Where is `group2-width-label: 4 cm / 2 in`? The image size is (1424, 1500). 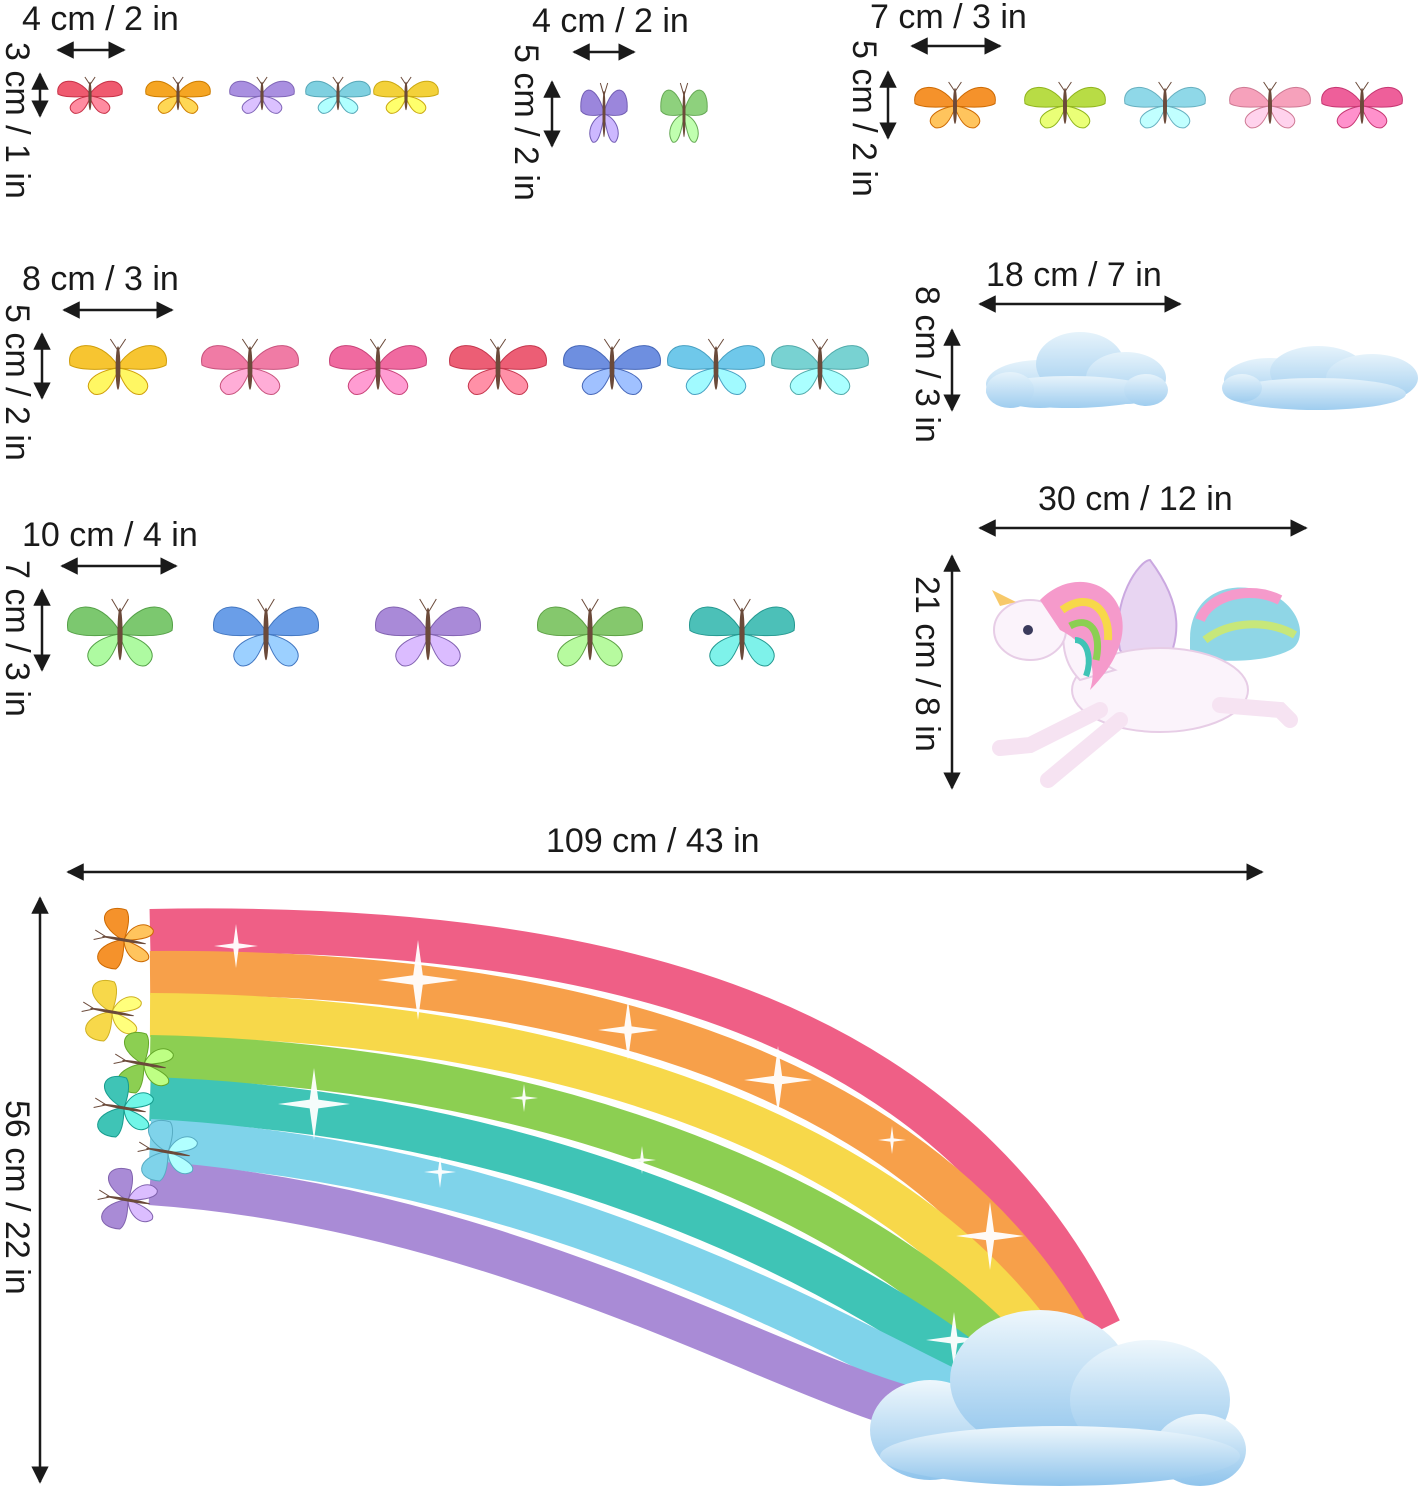 group2-width-label: 4 cm / 2 in is located at coordinates (610, 21).